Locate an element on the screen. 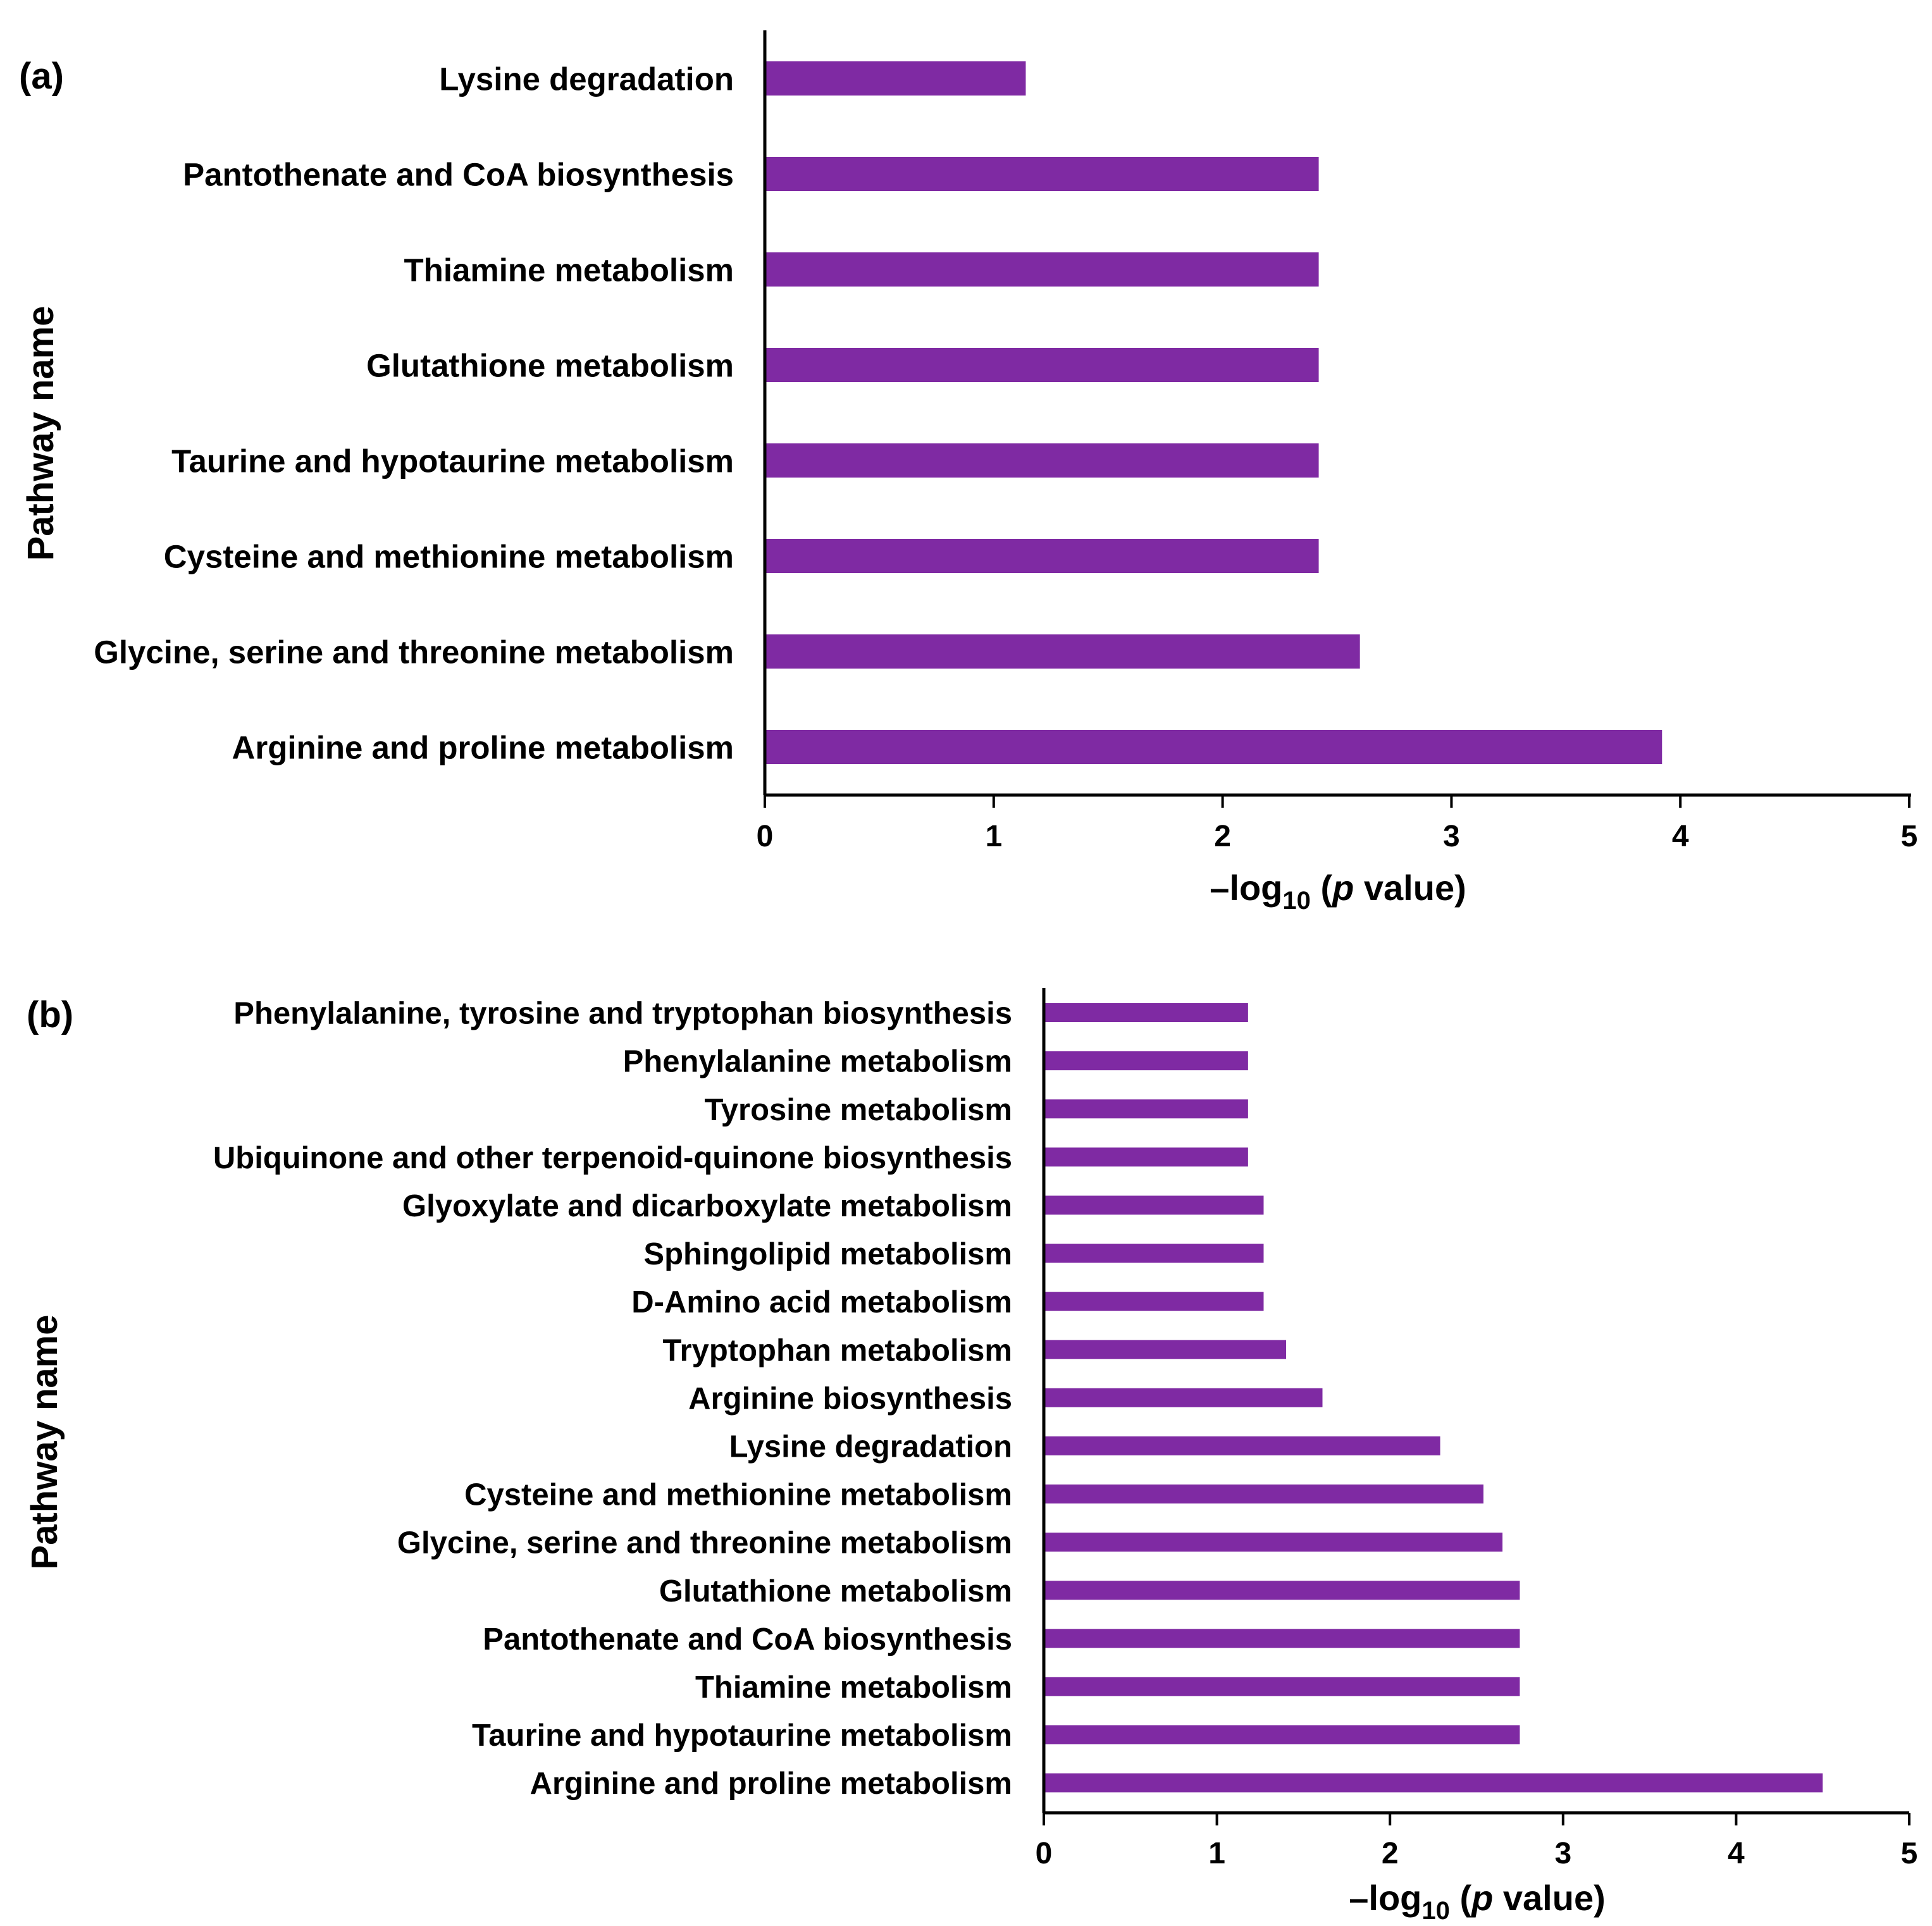 Image resolution: width=1932 pixels, height=1926 pixels. panel-b-category-label: Phenylalanine metabolism is located at coordinates (818, 1062).